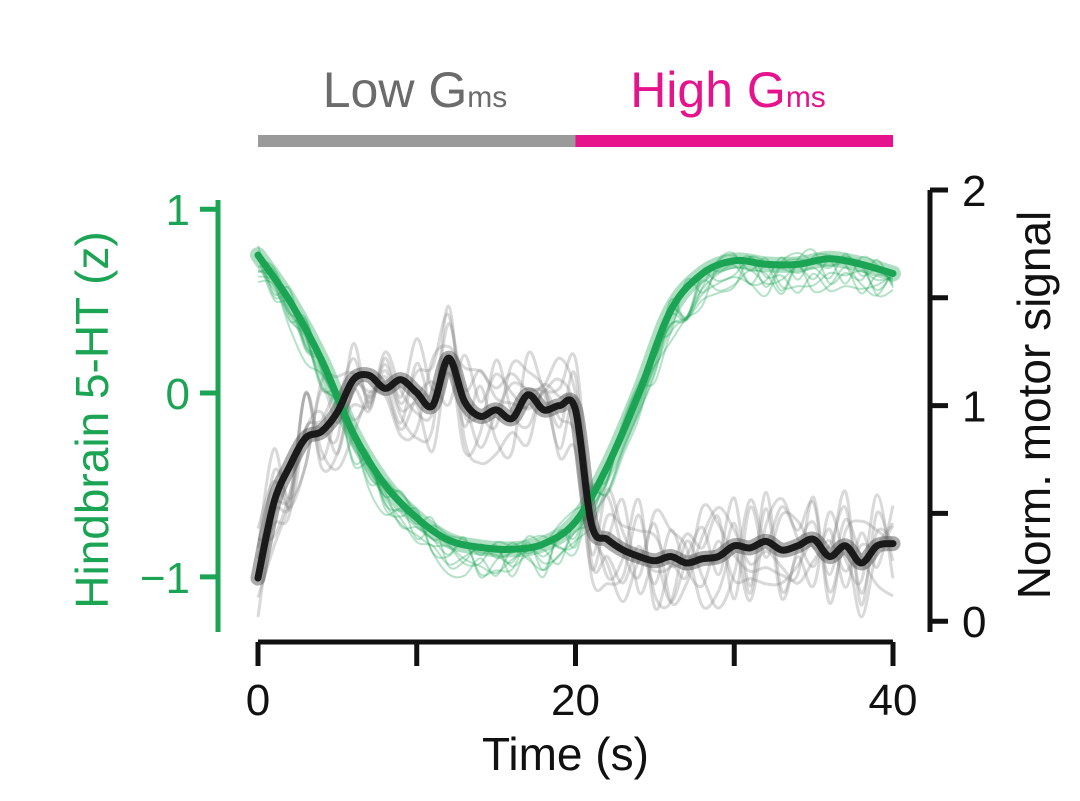 This screenshot has width=1080, height=801. What do you see at coordinates (178, 394) in the screenshot?
I see `y-left-tick-label: 0` at bounding box center [178, 394].